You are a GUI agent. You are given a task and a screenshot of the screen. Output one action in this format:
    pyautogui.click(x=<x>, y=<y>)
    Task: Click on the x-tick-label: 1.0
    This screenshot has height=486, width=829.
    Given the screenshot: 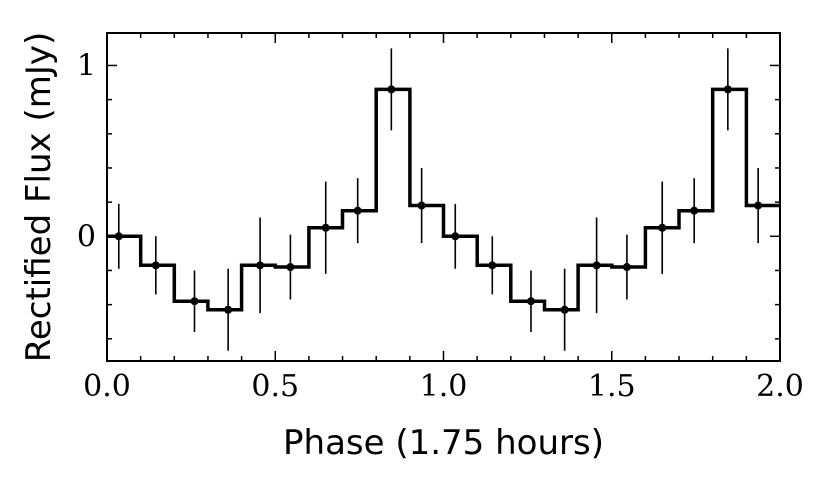 What is the action you would take?
    pyautogui.click(x=444, y=386)
    